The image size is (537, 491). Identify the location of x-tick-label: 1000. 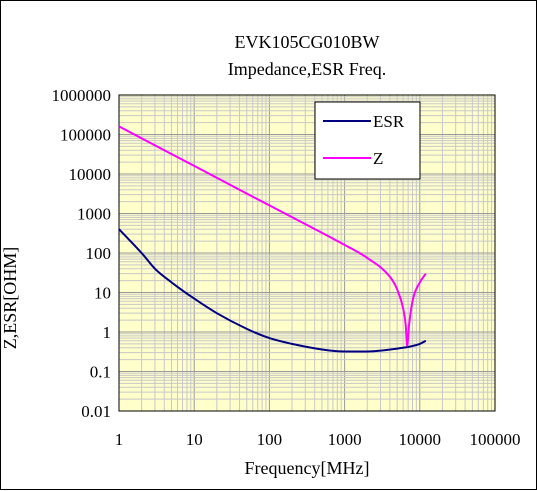
(345, 439).